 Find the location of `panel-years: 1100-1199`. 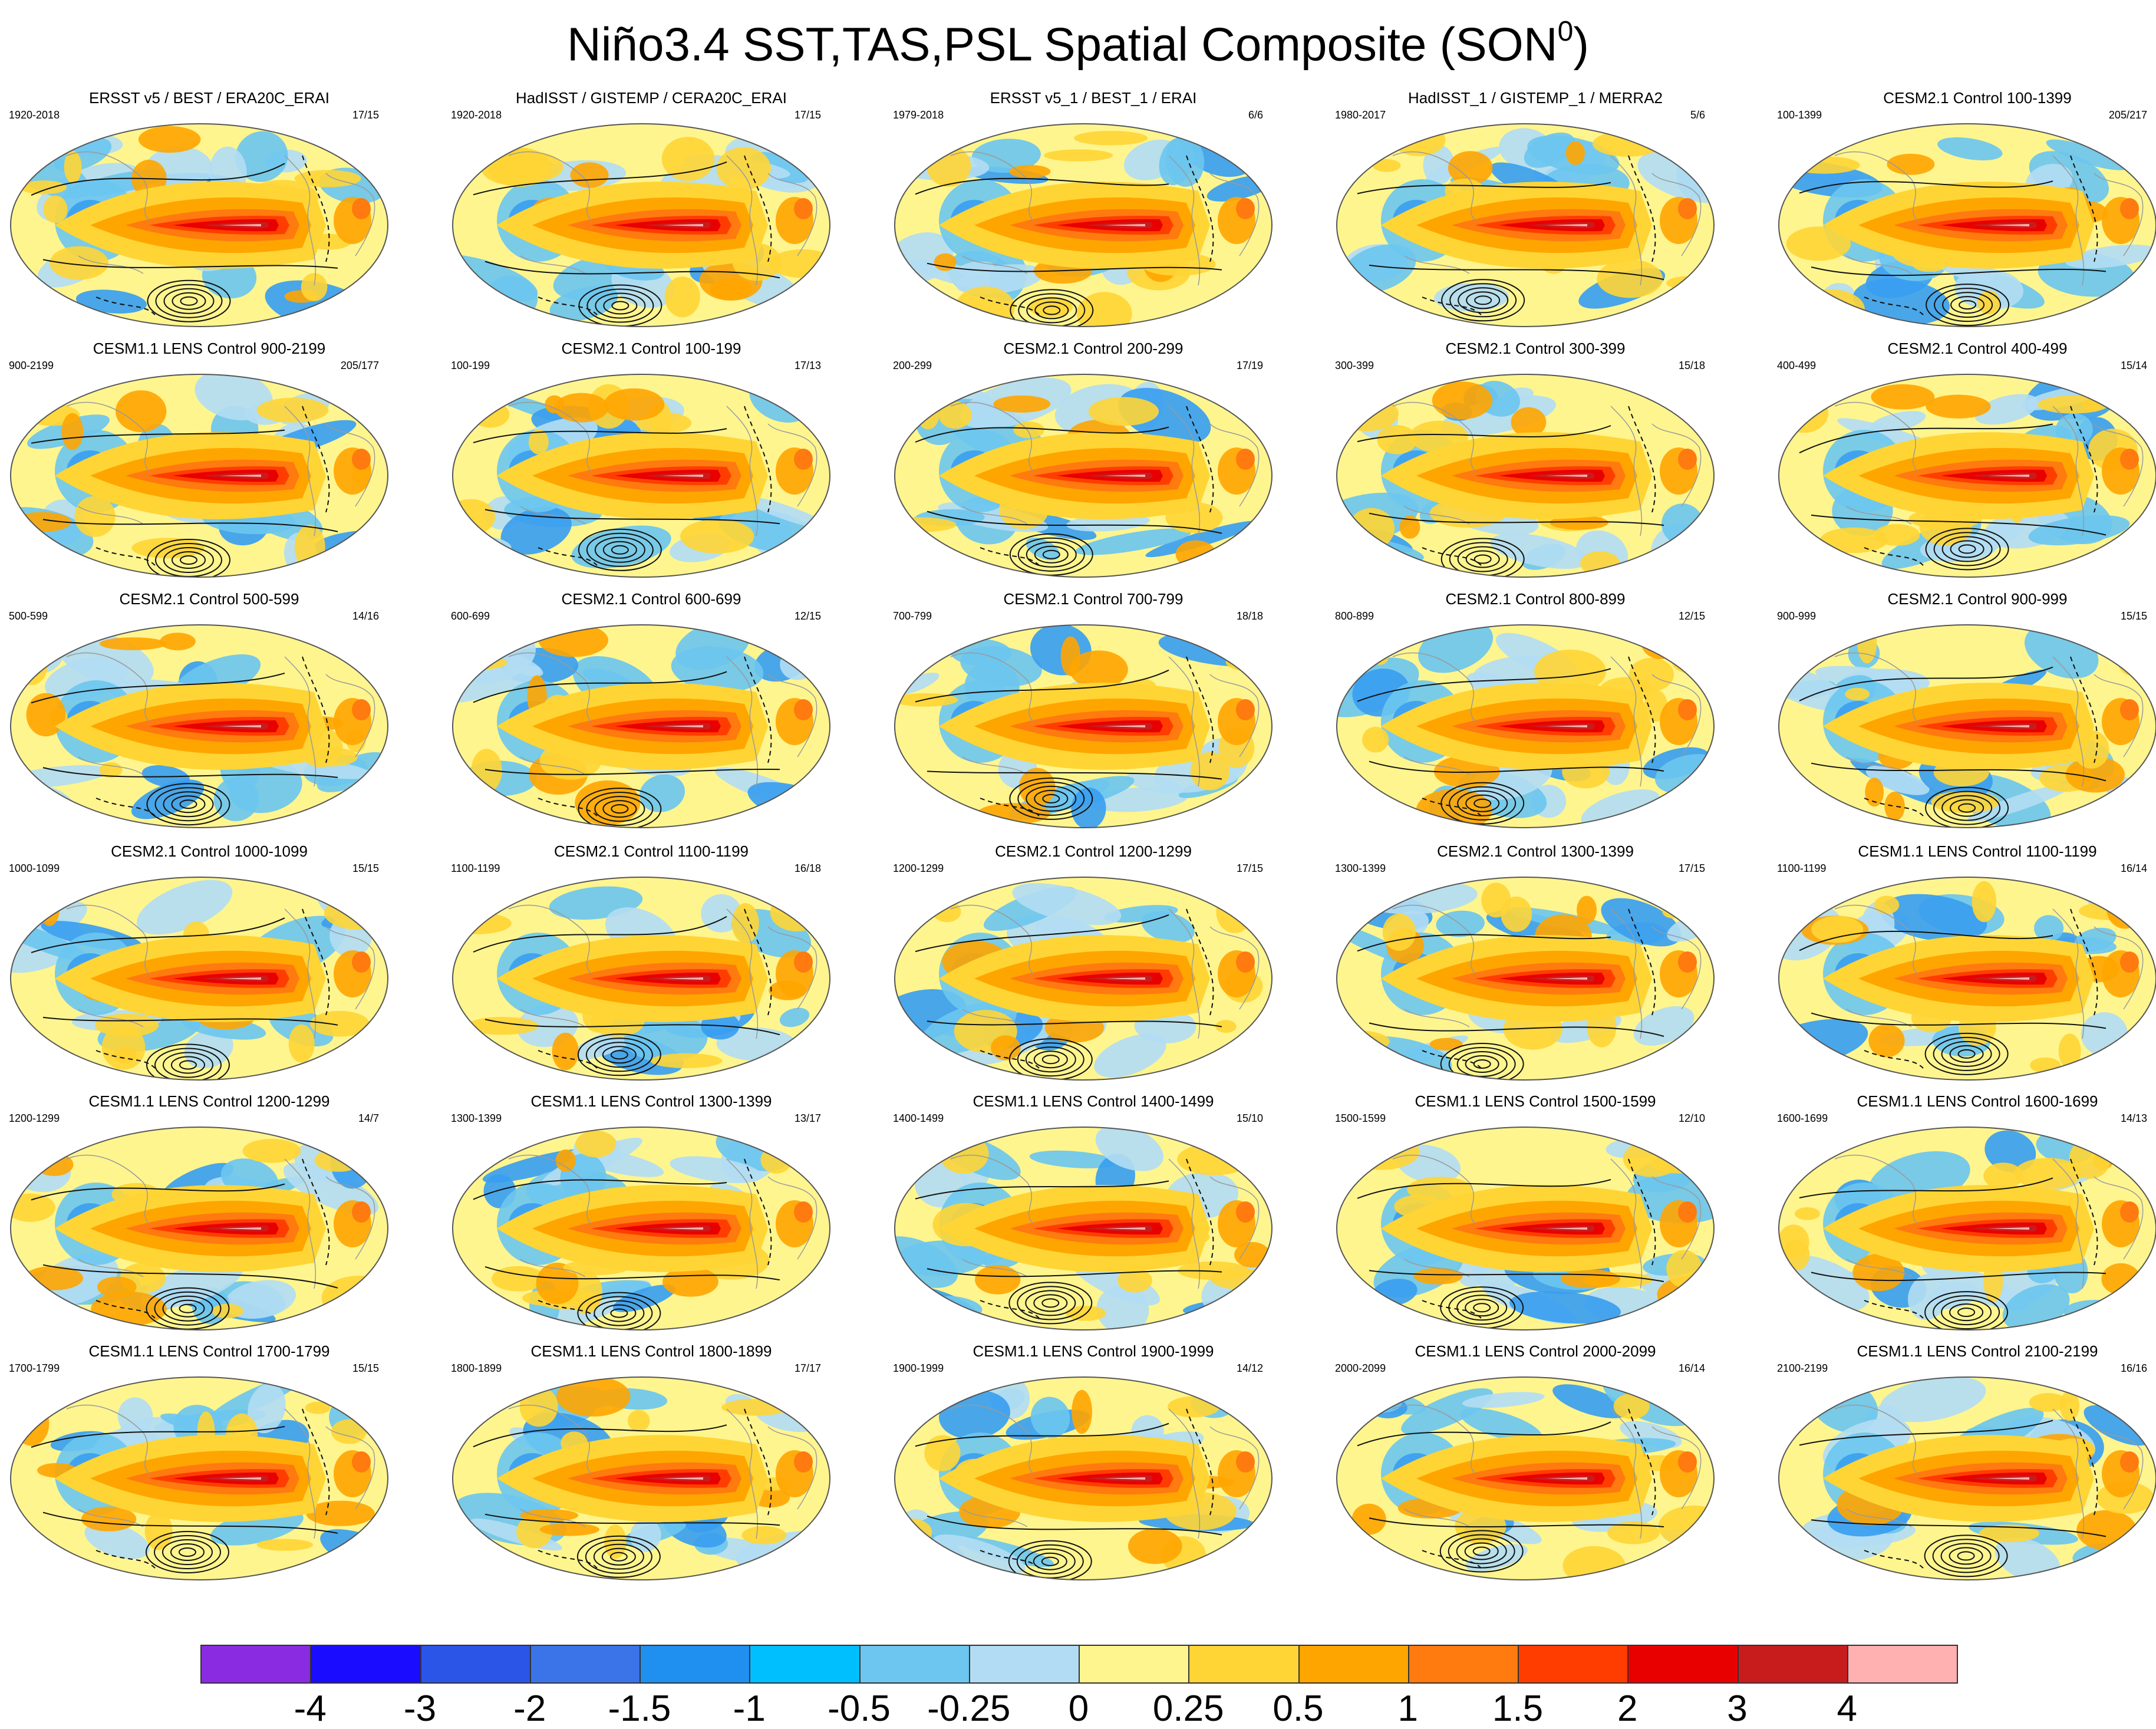

panel-years: 1100-1199 is located at coordinates (475, 868).